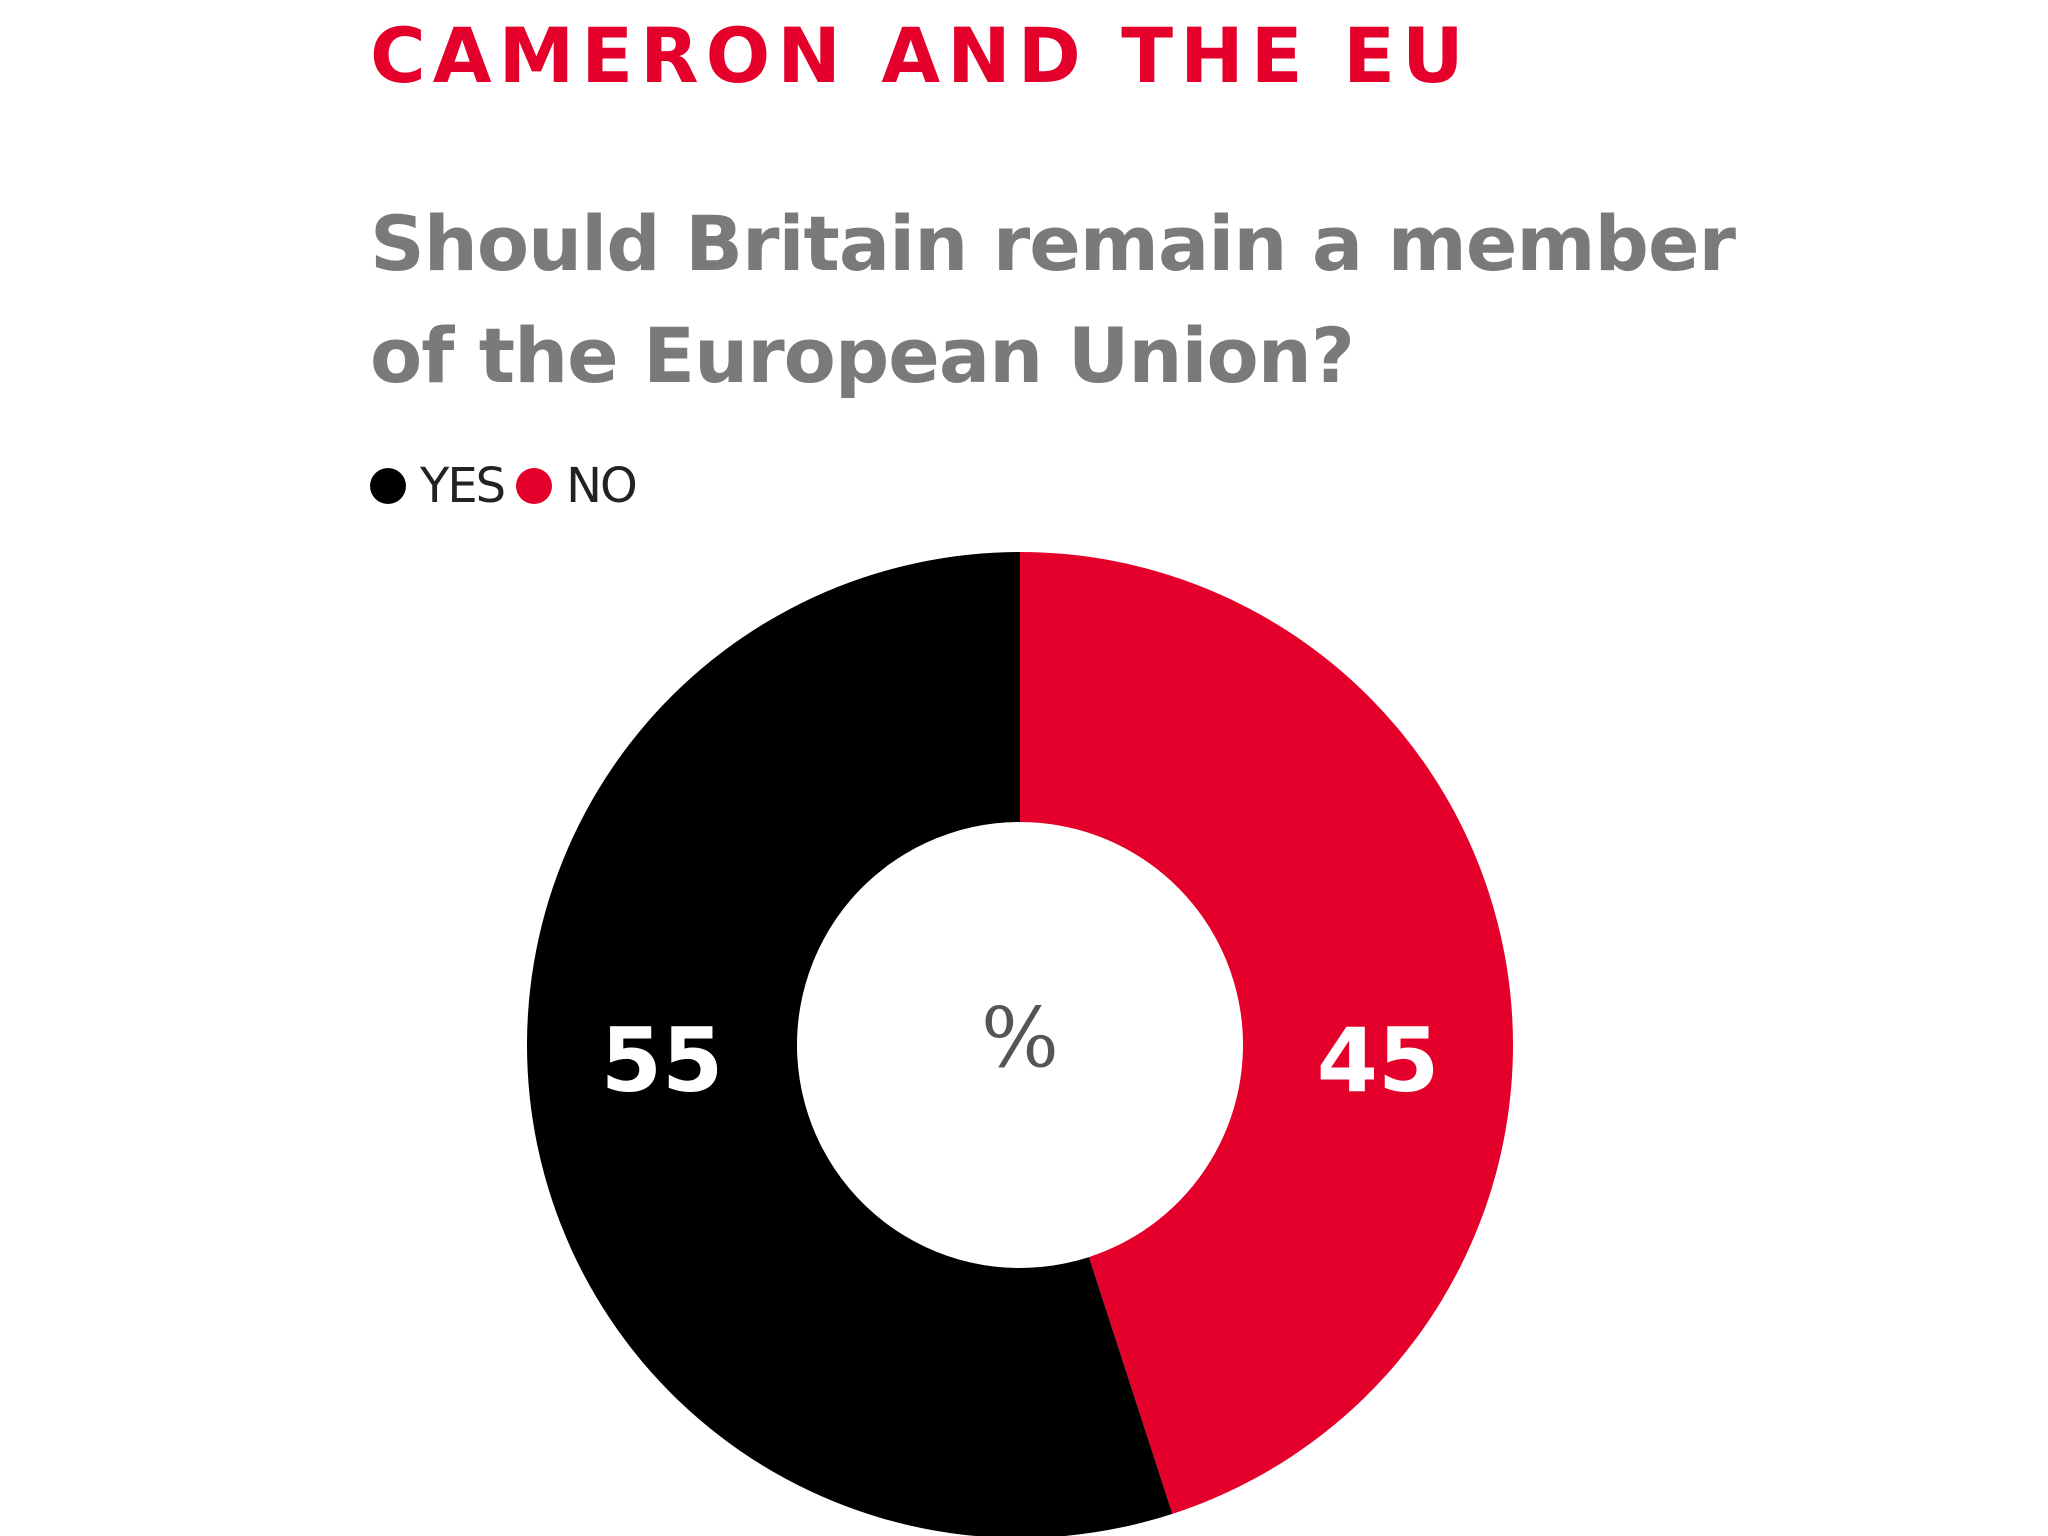  What do you see at coordinates (602, 486) in the screenshot?
I see `legend-label-no: NO` at bounding box center [602, 486].